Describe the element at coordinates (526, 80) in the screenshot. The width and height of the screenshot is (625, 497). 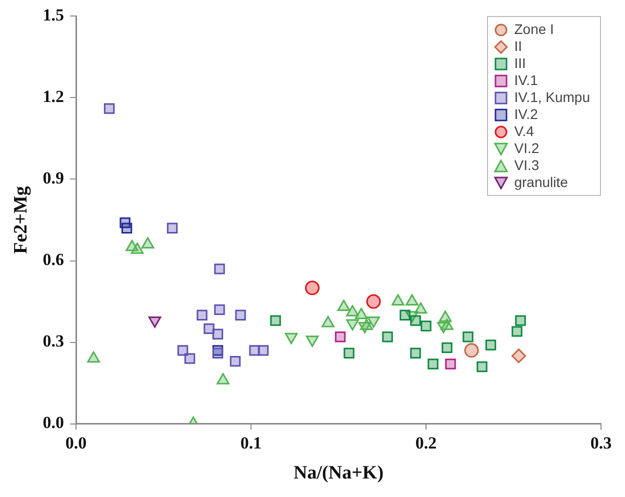
I see `legend-label: IV.1` at that location.